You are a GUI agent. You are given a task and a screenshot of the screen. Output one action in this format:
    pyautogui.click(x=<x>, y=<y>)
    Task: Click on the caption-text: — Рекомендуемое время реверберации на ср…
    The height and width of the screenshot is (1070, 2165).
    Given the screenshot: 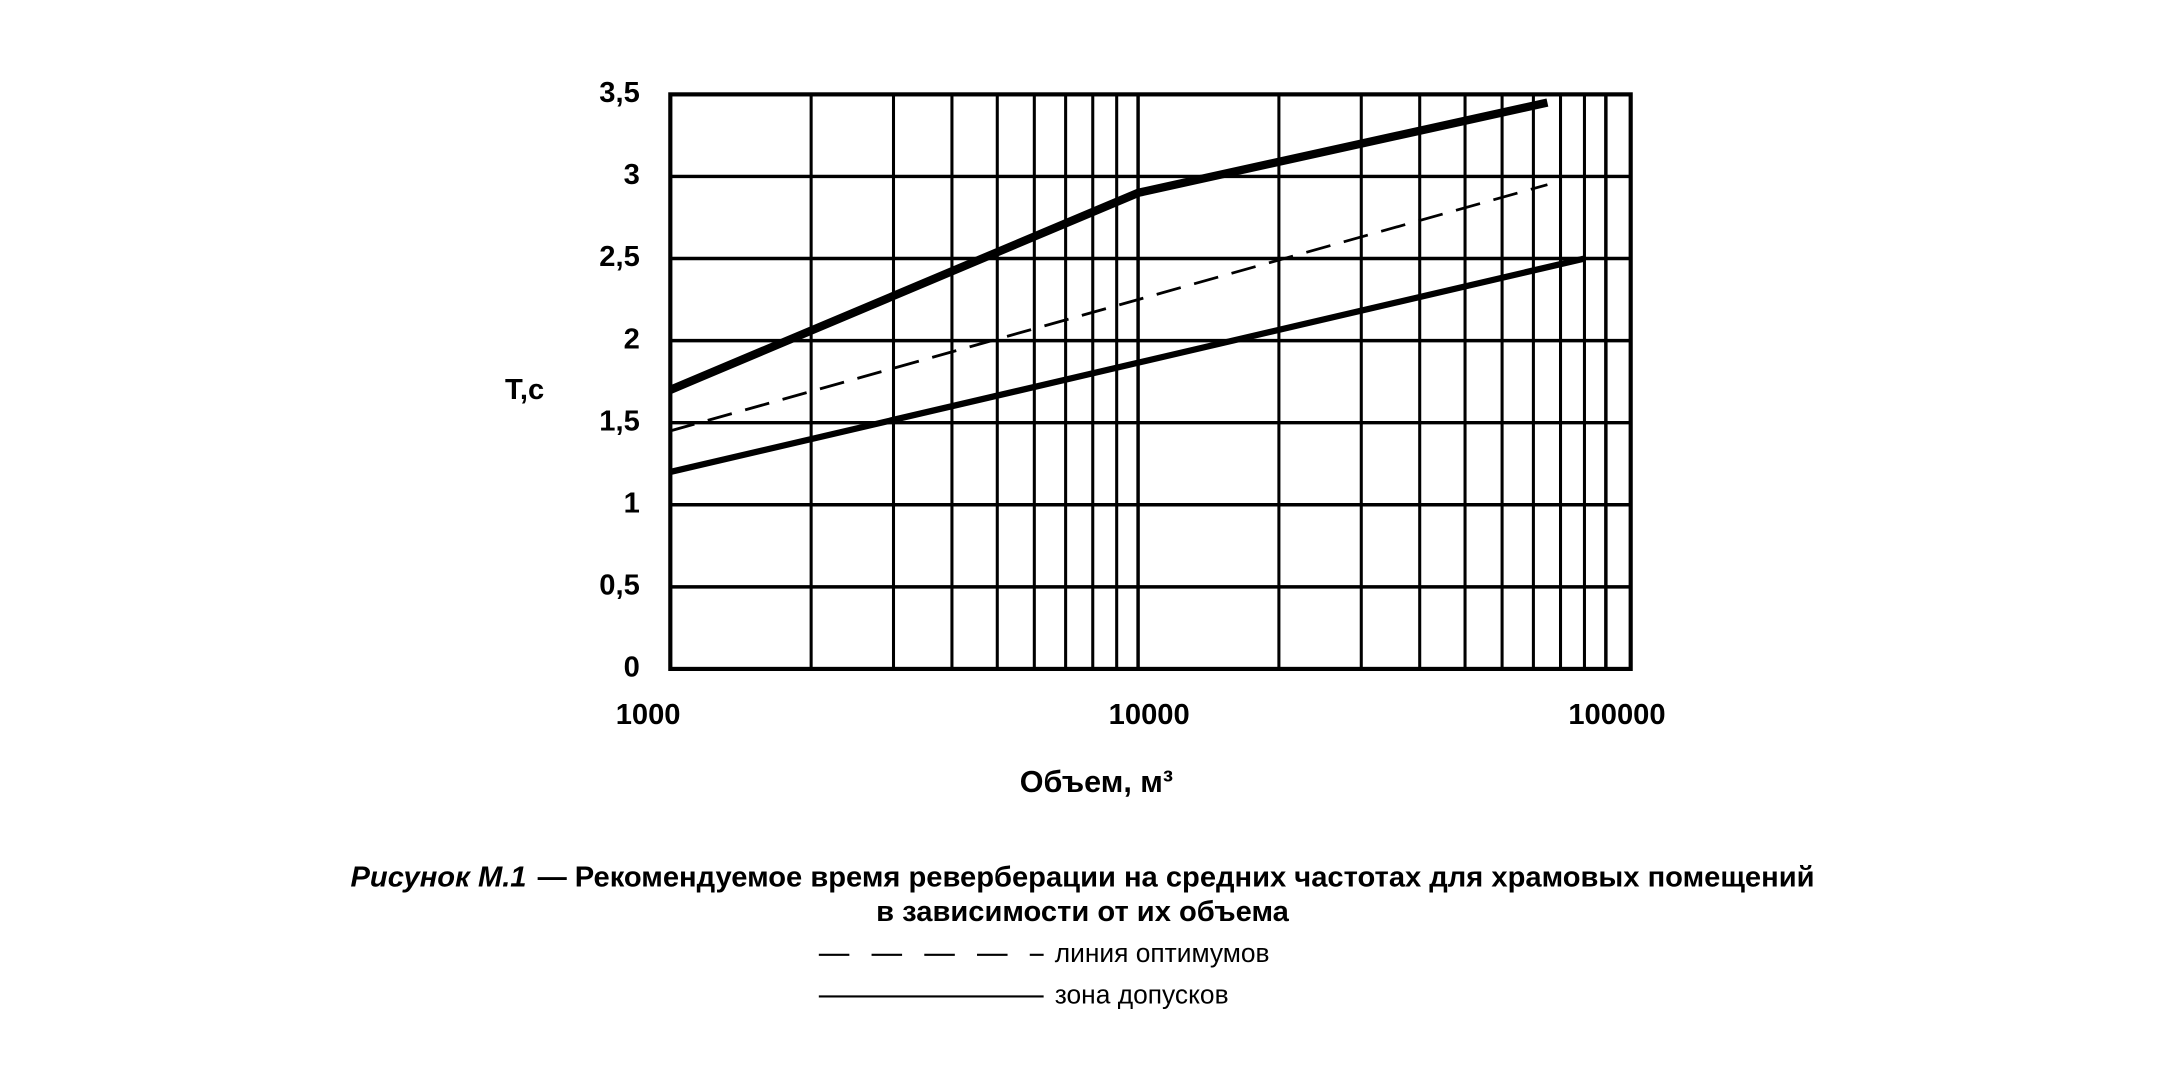 What is the action you would take?
    pyautogui.click(x=1176, y=877)
    